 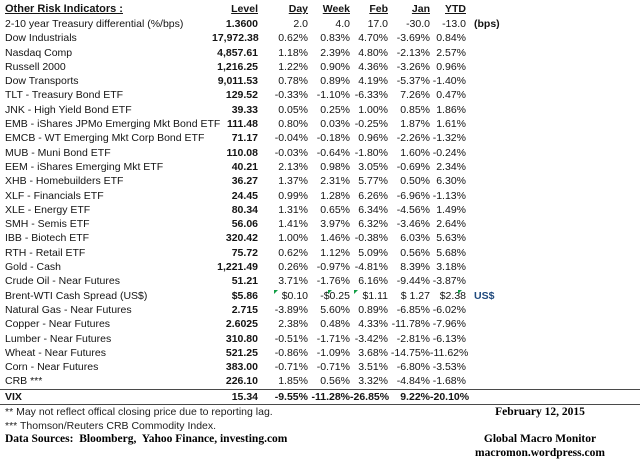 What do you see at coordinates (335, 66) in the screenshot?
I see `cell-week: 0.90%` at bounding box center [335, 66].